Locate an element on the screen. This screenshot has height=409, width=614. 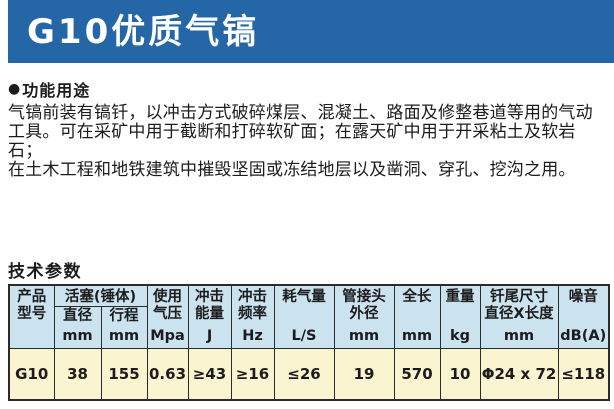
function-section-title: ● 功能用途 is located at coordinates (308, 89).